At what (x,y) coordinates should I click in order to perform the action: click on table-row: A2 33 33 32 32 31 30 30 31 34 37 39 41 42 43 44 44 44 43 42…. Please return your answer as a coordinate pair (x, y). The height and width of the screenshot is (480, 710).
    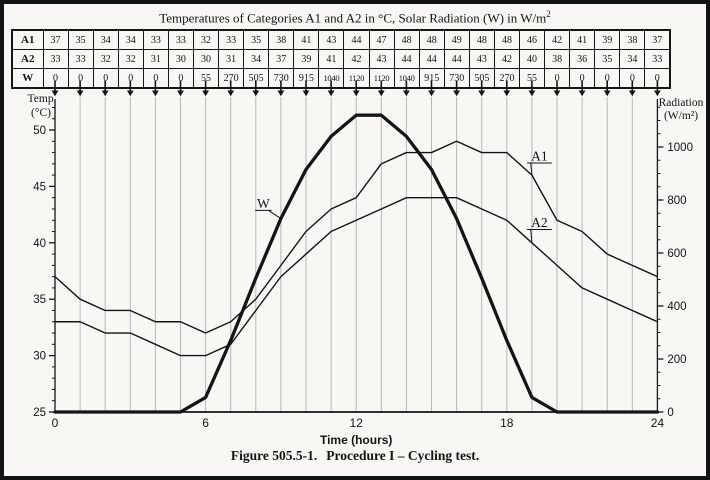
    Looking at the image, I should click on (341, 59).